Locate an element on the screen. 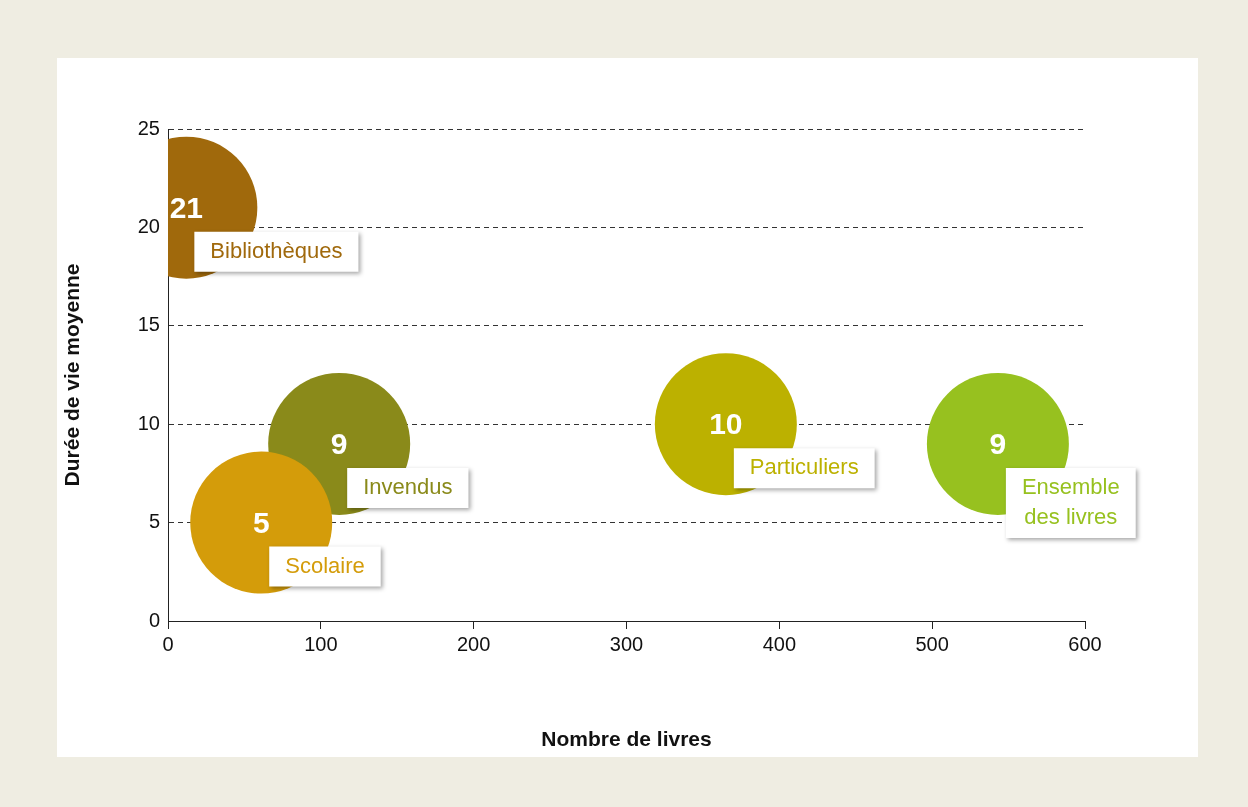 The width and height of the screenshot is (1248, 807). y-tick-label: 15 is located at coordinates (148, 324).